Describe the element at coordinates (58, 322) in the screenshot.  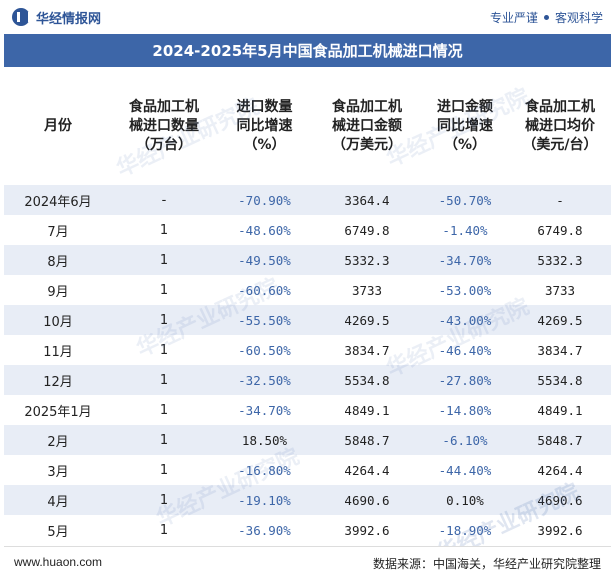
I see `cell-month: 10月` at that location.